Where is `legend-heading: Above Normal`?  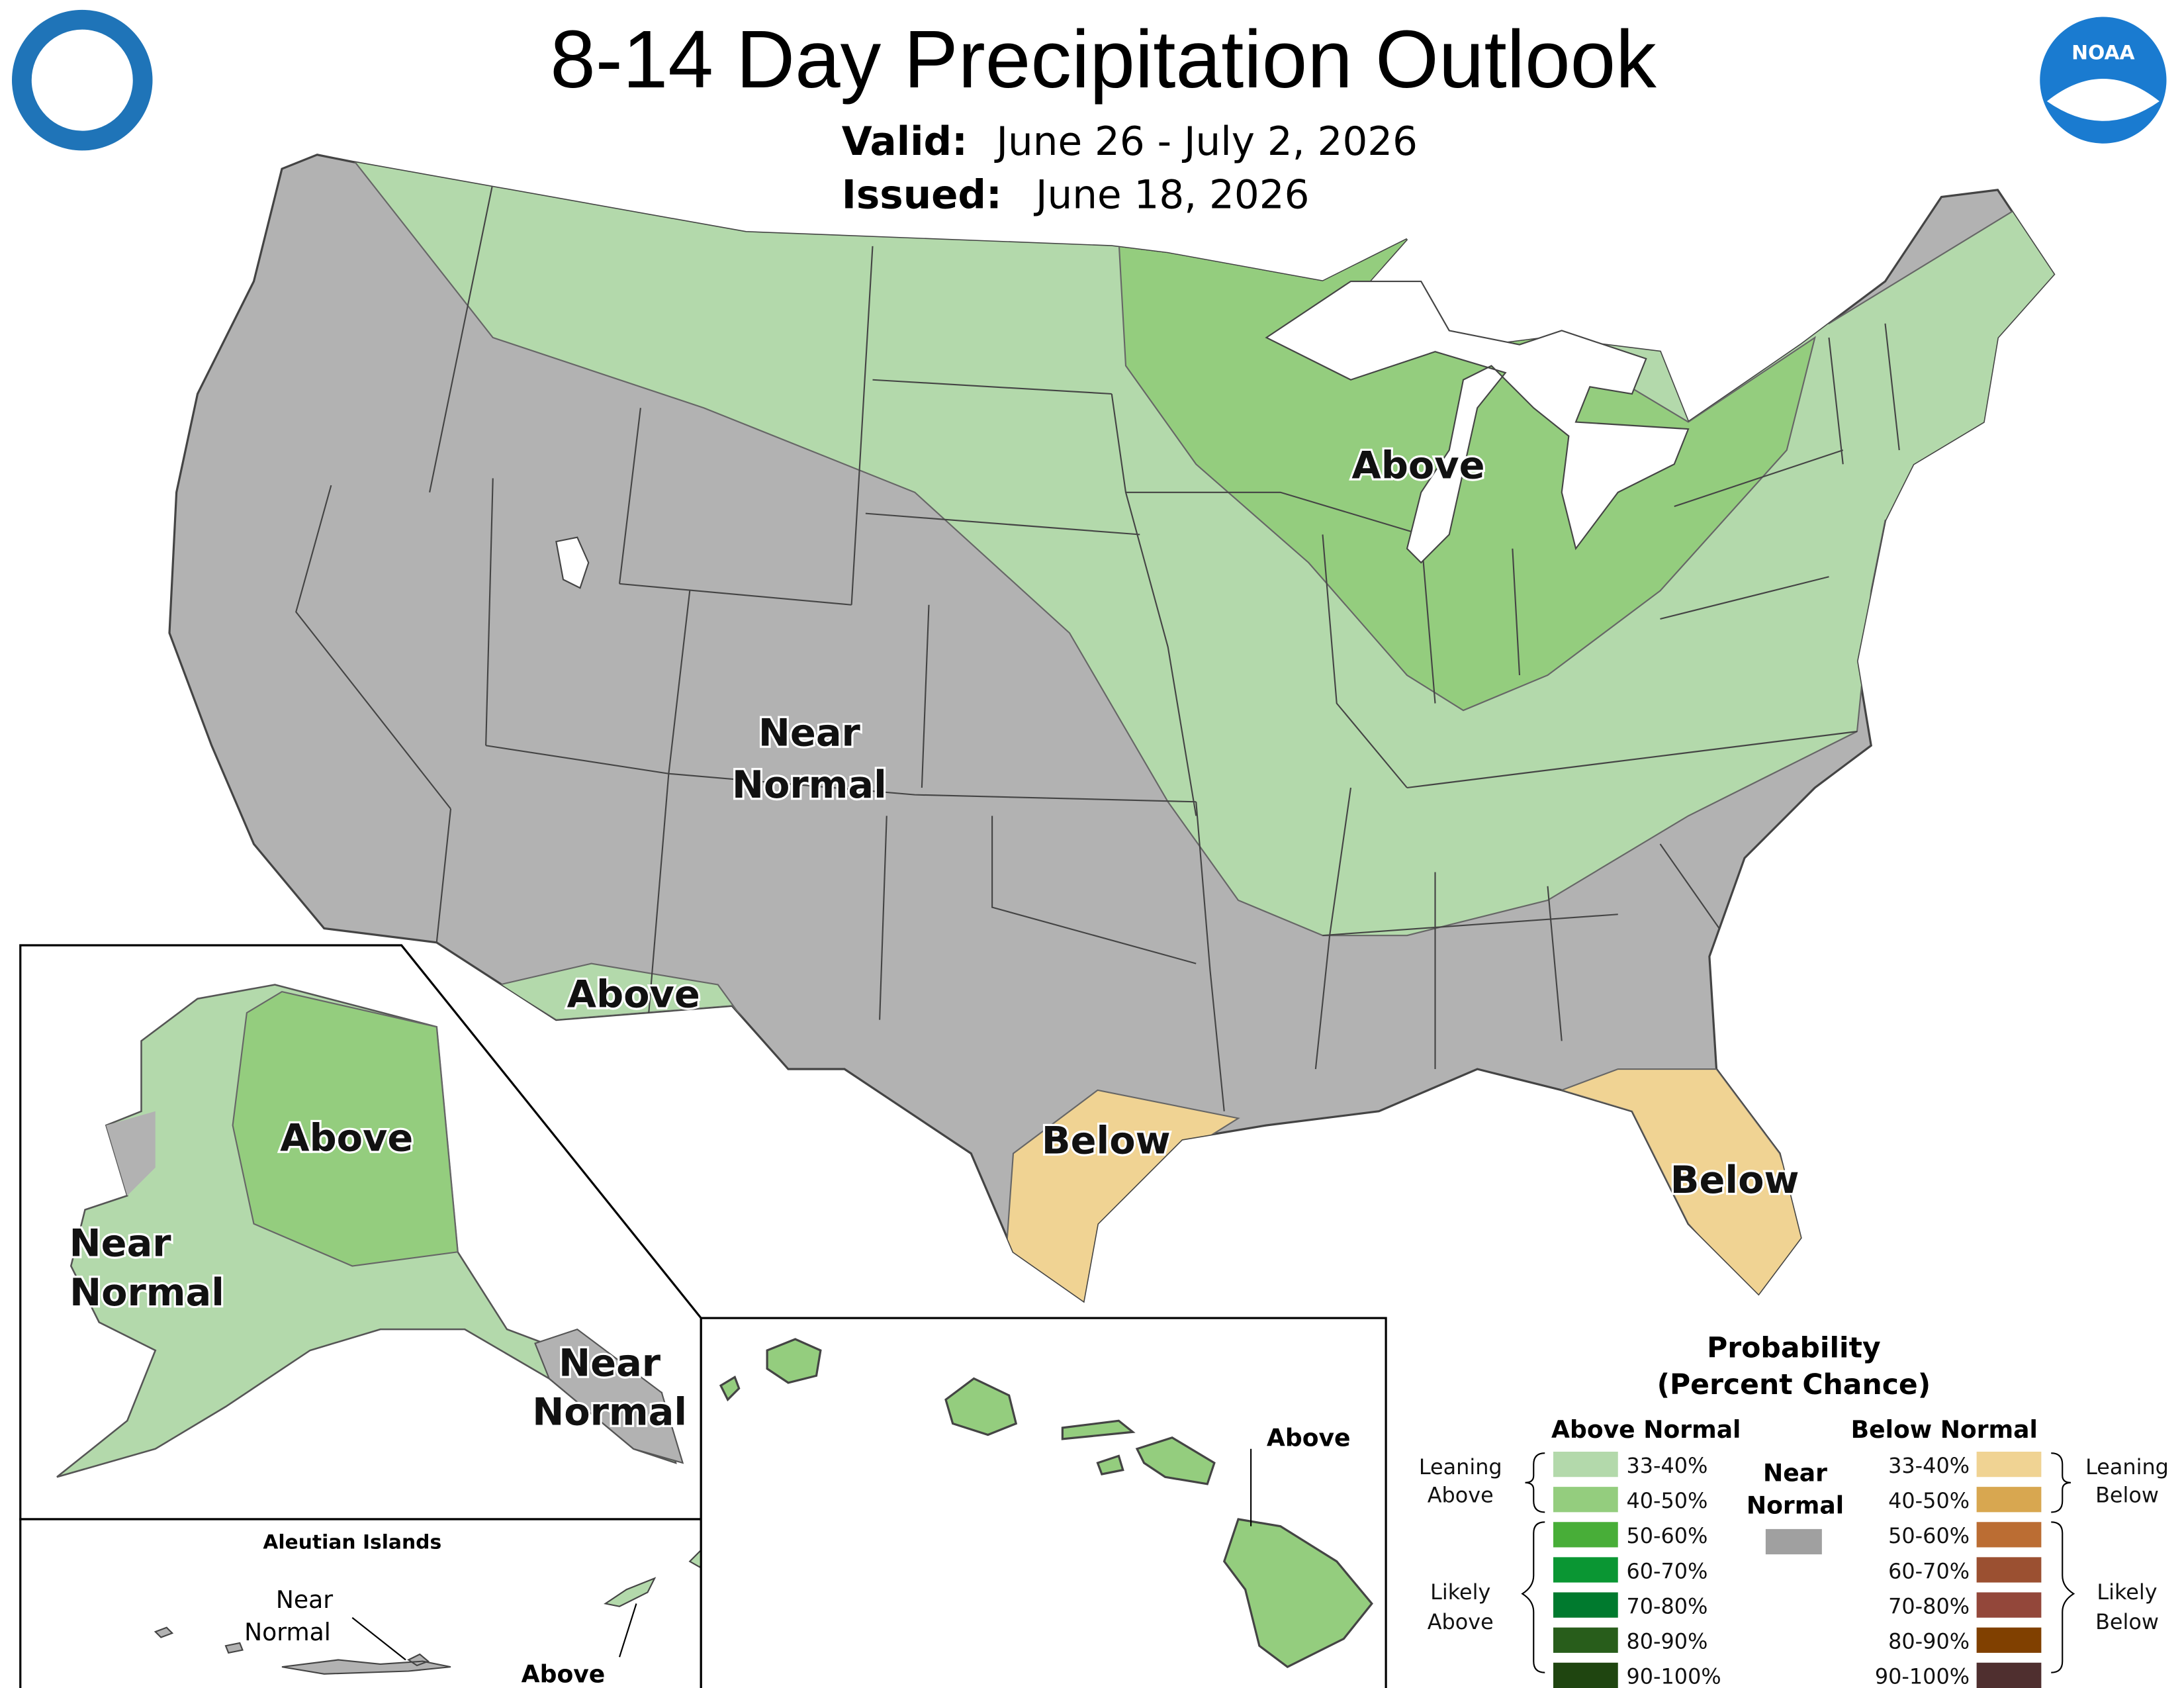 legend-heading: Above Normal is located at coordinates (1646, 1429).